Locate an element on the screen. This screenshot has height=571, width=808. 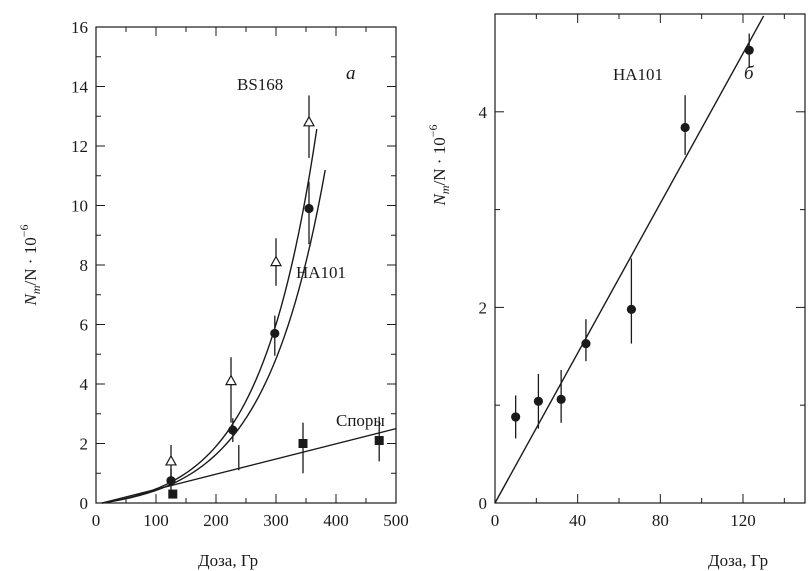
panel-a-xtick-label: 0 is located at coordinates (96, 520).